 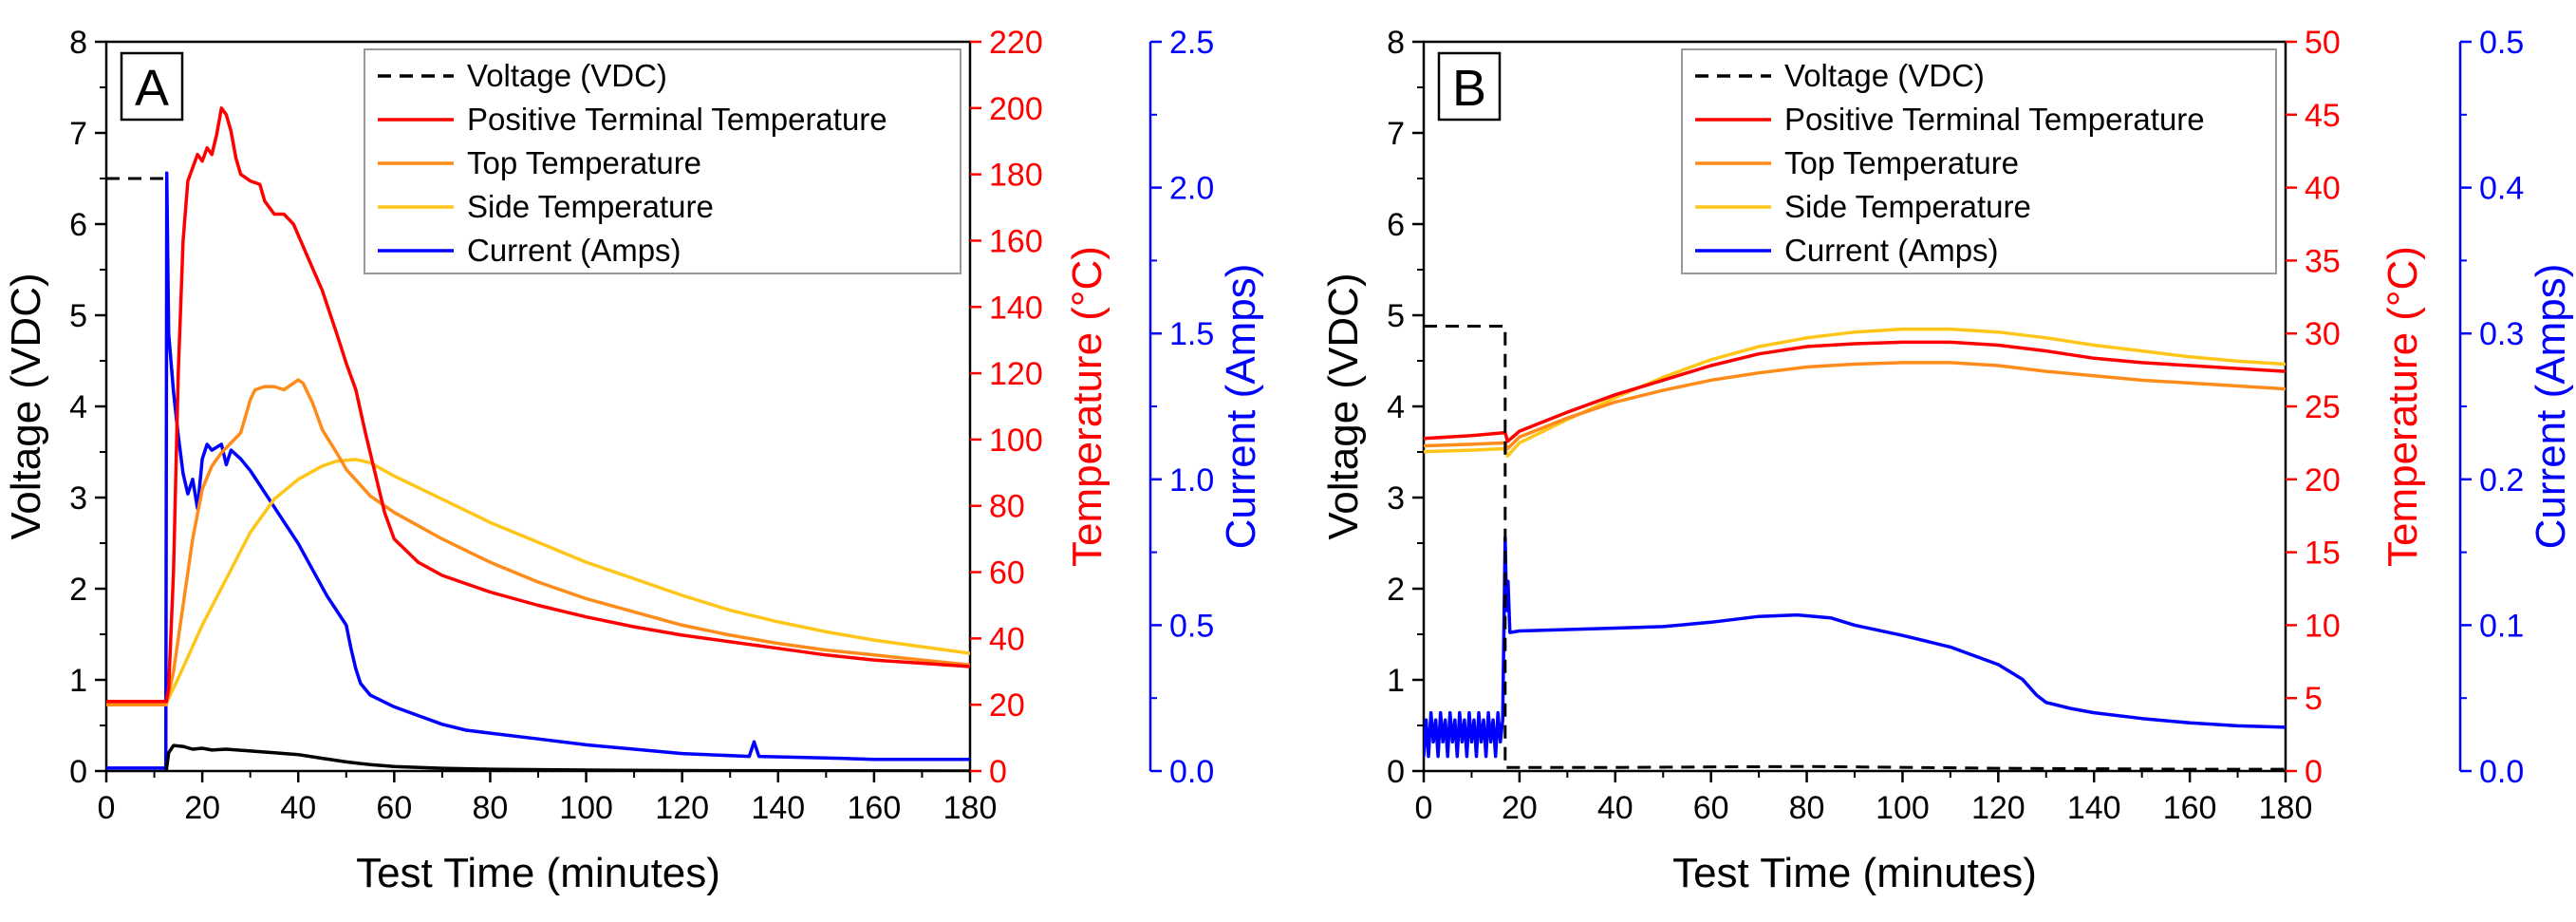 I want to click on temperature-tick-label: 220, so click(x=1016, y=43).